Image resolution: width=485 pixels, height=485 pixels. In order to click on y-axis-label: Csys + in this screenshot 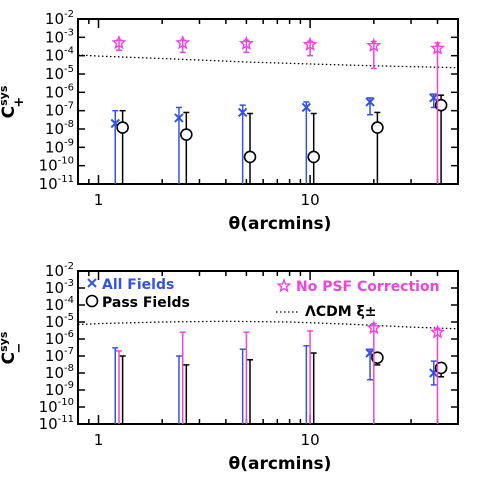, I will do `click(13, 101)`.